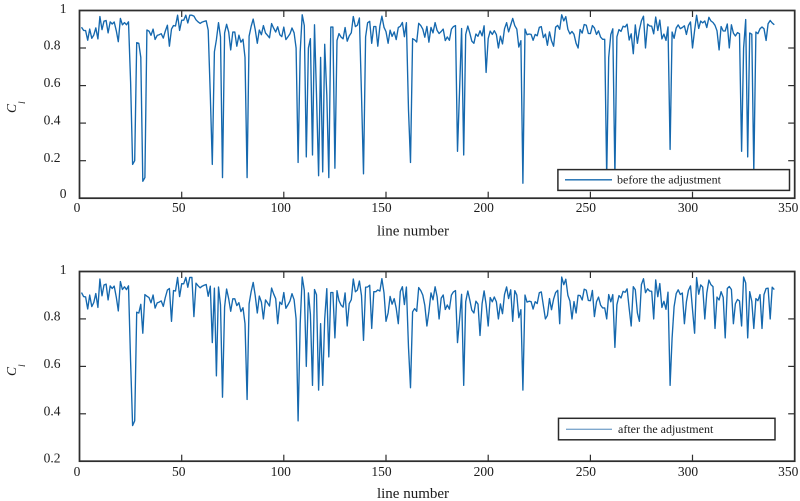 This screenshot has height=501, width=800. I want to click on svg-text: after the adjustment, so click(666, 429).